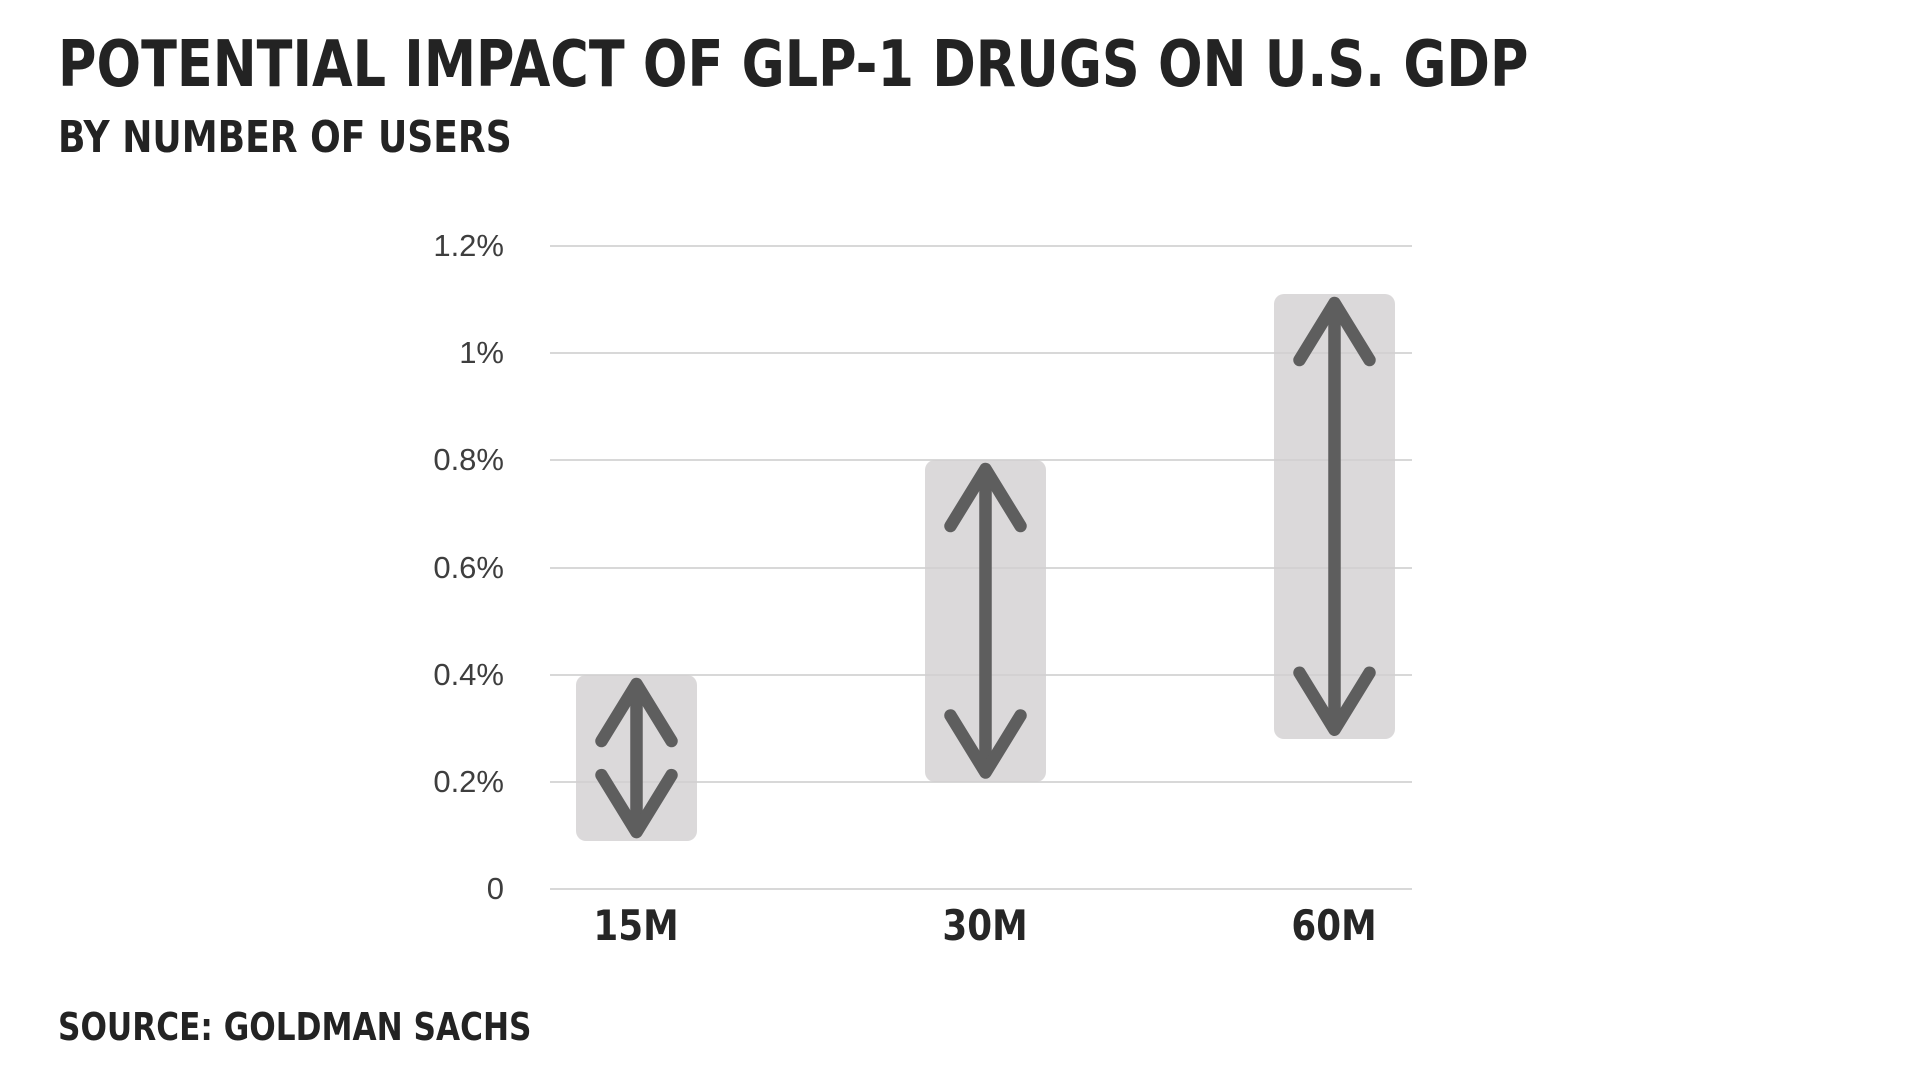 The image size is (1920, 1080). What do you see at coordinates (481, 353) in the screenshot?
I see `y-axis-tick-label: 1%` at bounding box center [481, 353].